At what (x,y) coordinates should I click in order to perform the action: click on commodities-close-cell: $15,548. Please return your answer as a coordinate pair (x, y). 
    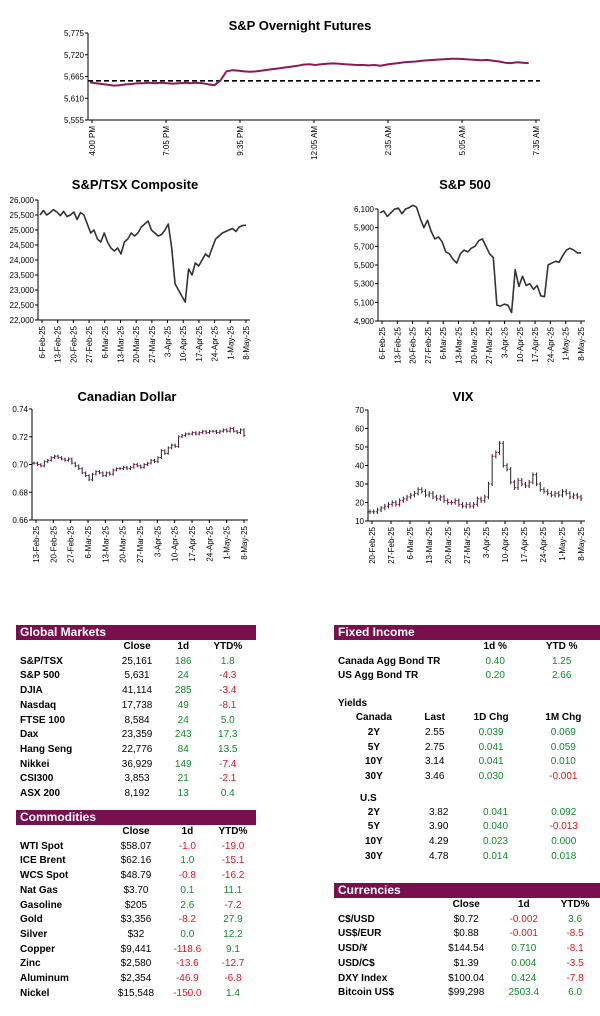
    Looking at the image, I should click on (136, 993).